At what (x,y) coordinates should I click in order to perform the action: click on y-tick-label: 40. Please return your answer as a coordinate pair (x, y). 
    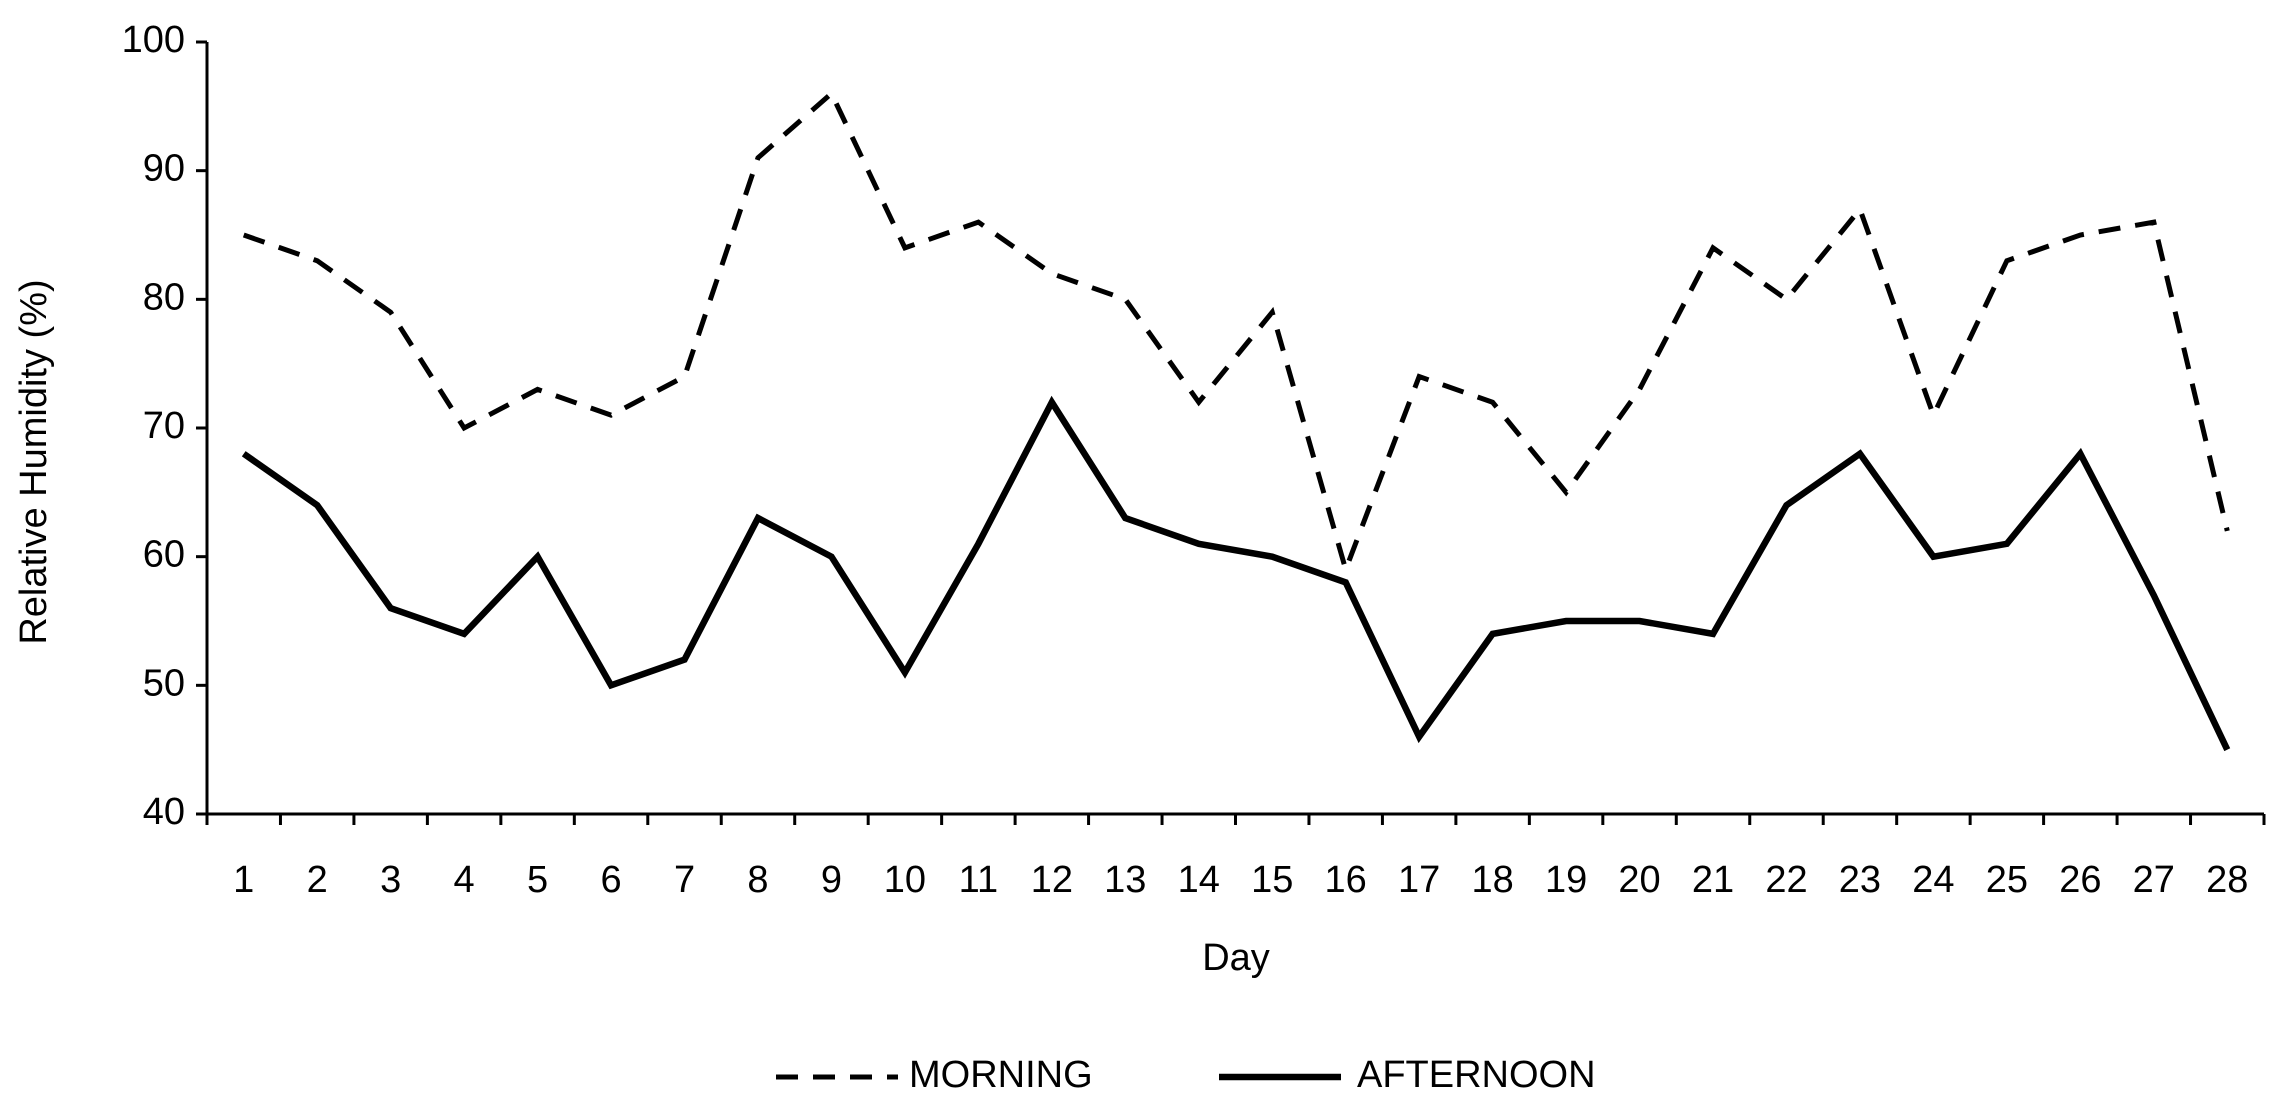
    Looking at the image, I should click on (164, 812).